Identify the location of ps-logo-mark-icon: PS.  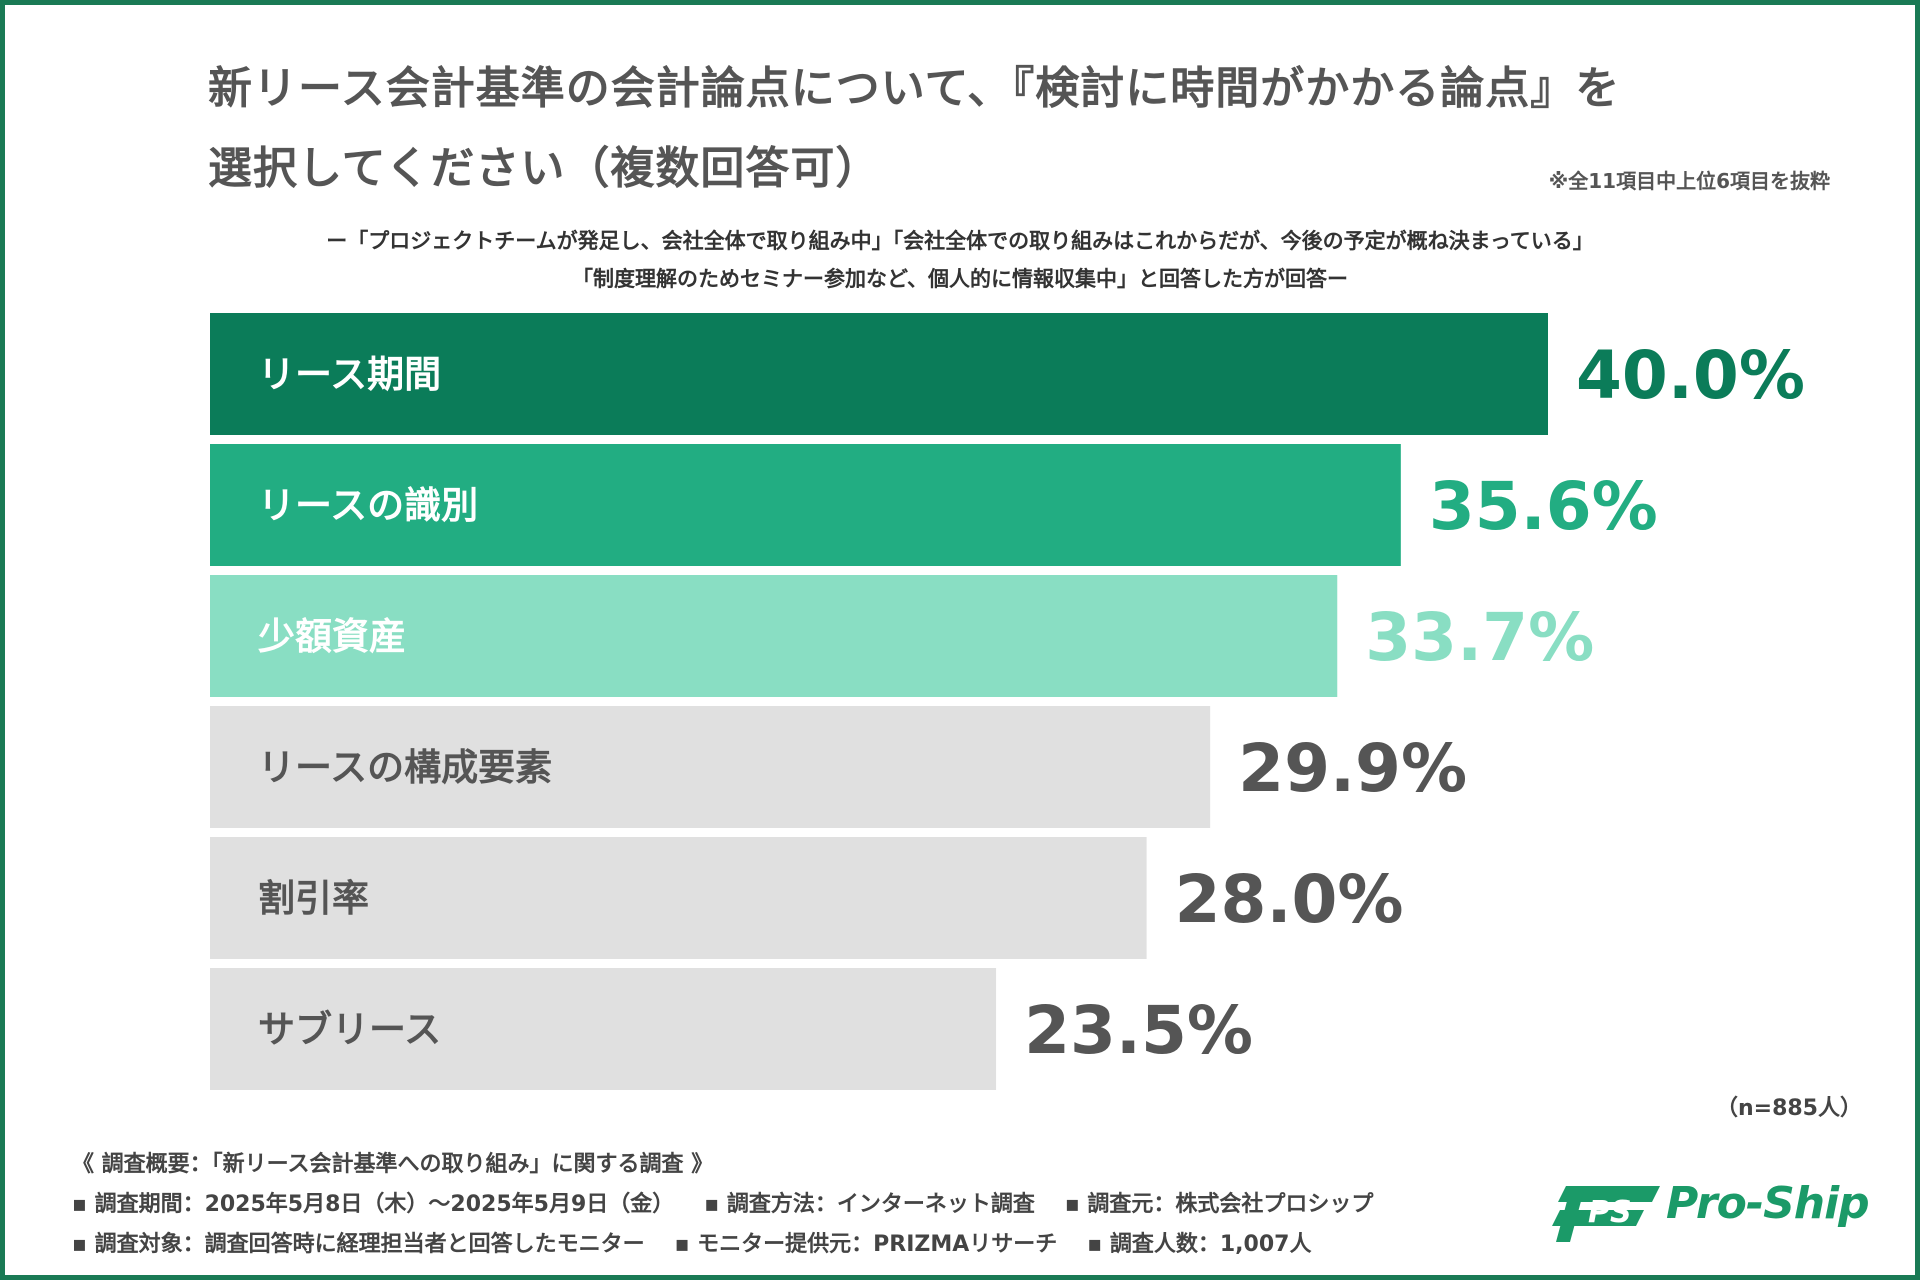
(1606, 1214).